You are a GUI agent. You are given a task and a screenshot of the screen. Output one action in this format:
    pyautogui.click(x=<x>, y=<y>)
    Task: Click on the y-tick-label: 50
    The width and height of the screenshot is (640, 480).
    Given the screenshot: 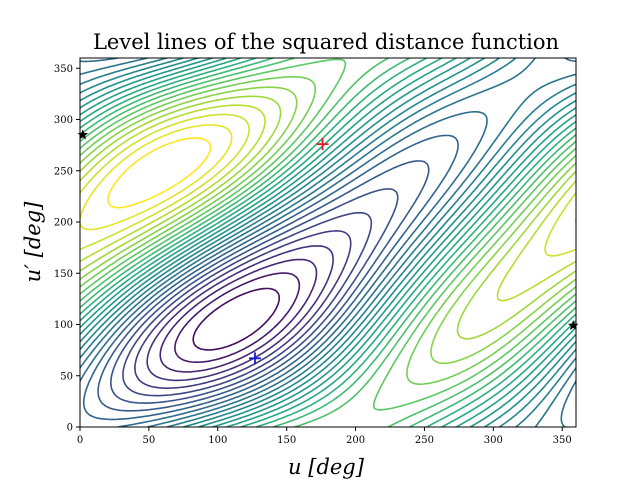 What is the action you would take?
    pyautogui.click(x=66, y=376)
    